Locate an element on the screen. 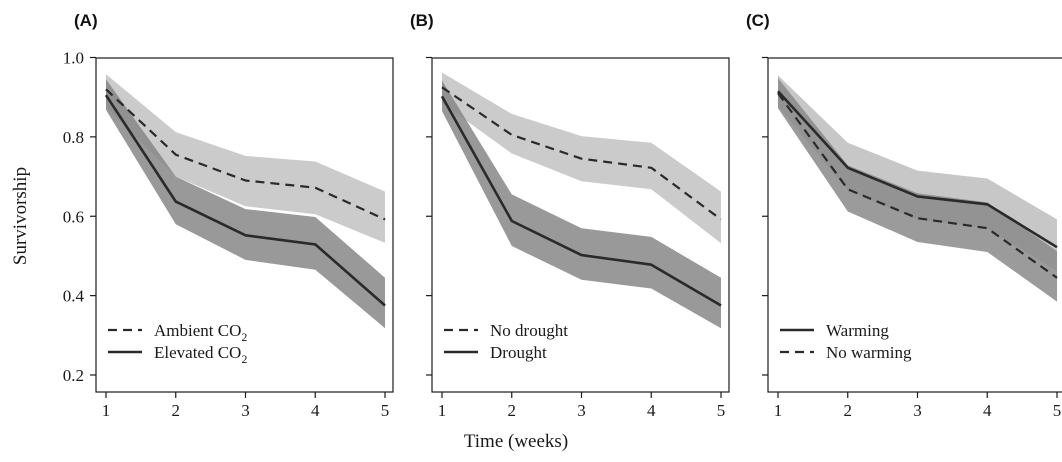 The height and width of the screenshot is (462, 1062). y-tick-label: 0.4 is located at coordinates (74, 296).